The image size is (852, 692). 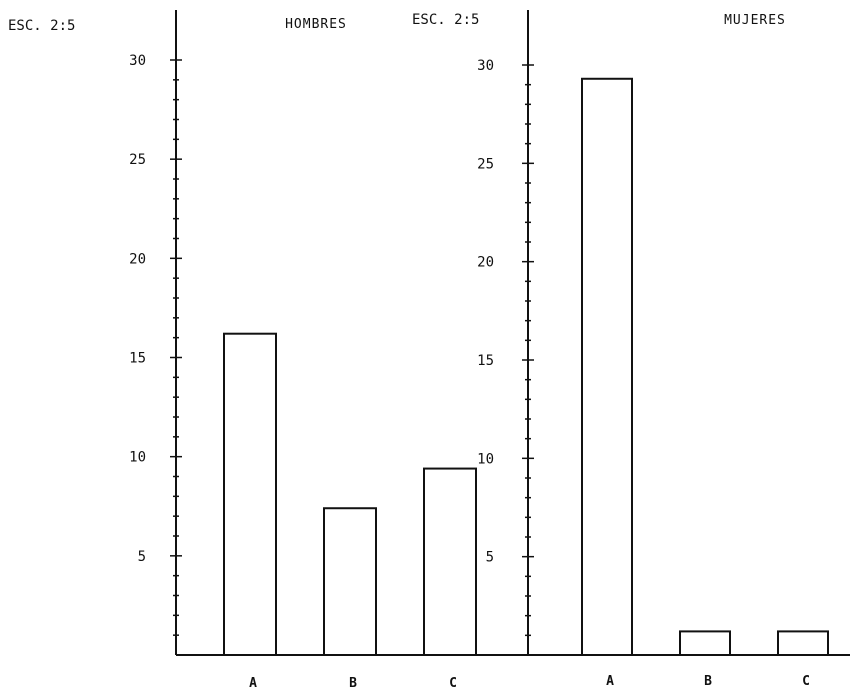 What do you see at coordinates (316, 24) in the screenshot?
I see `chart-title: HOMBRES` at bounding box center [316, 24].